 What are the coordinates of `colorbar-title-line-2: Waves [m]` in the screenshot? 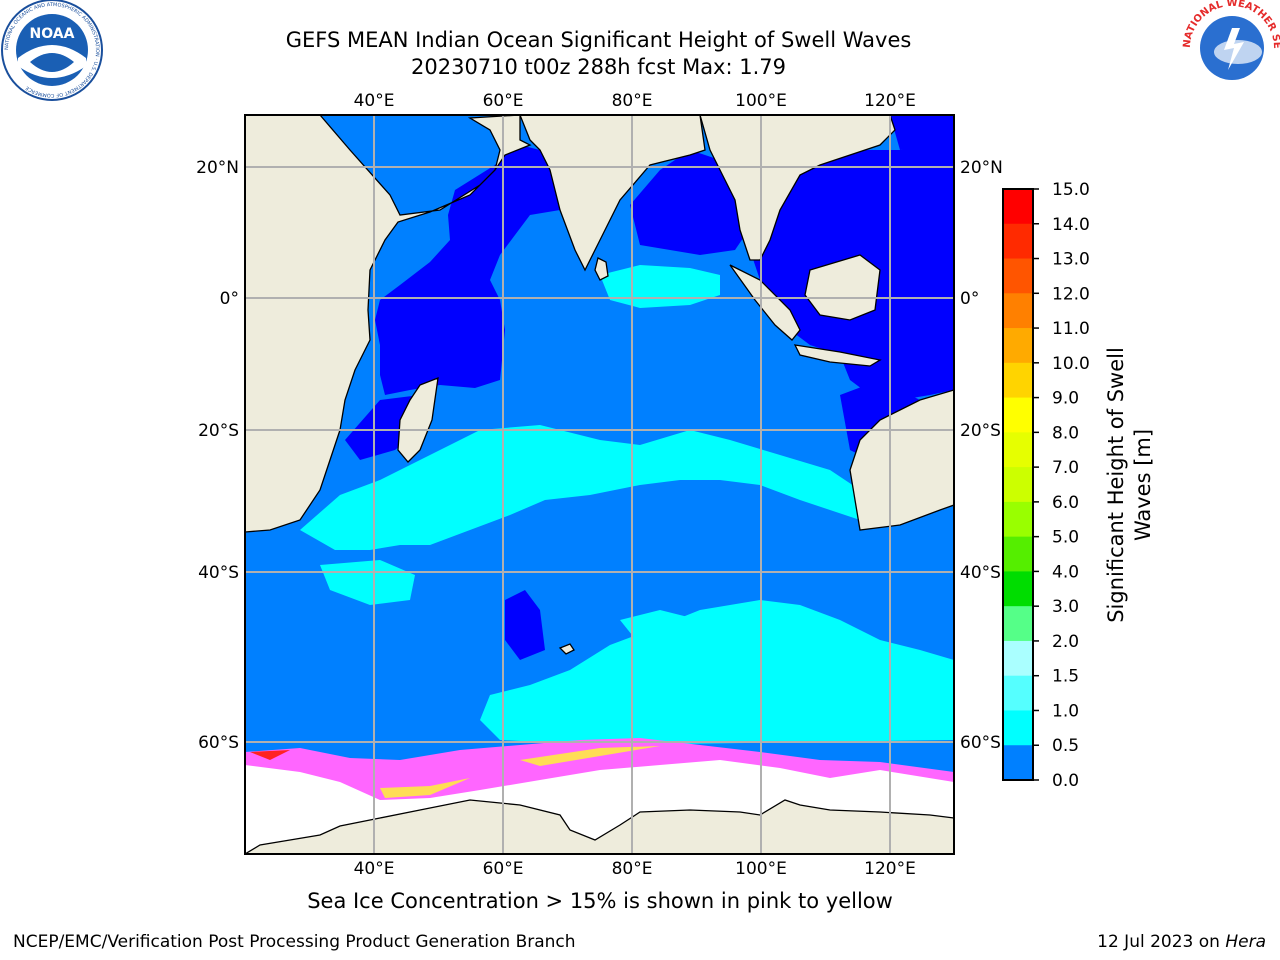 It's located at (1143, 485).